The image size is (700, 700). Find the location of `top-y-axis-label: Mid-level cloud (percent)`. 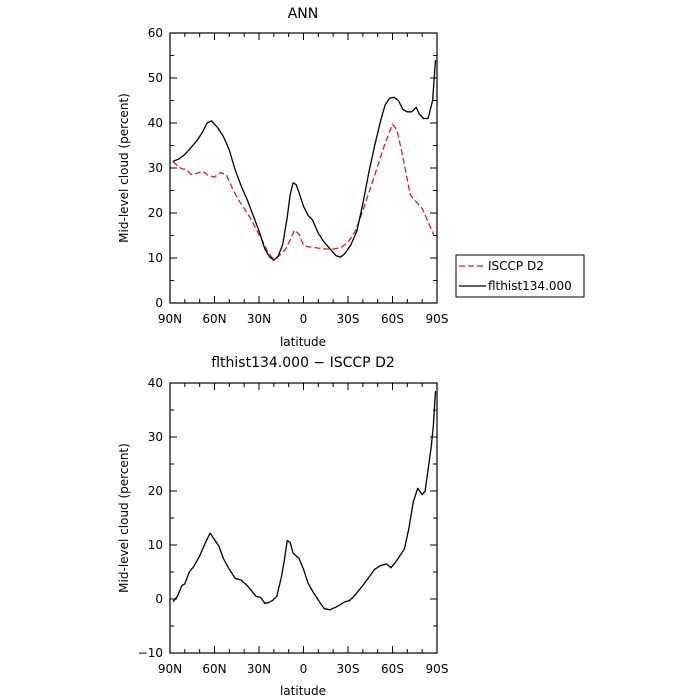

top-y-axis-label: Mid-level cloud (percent) is located at coordinates (124, 168).